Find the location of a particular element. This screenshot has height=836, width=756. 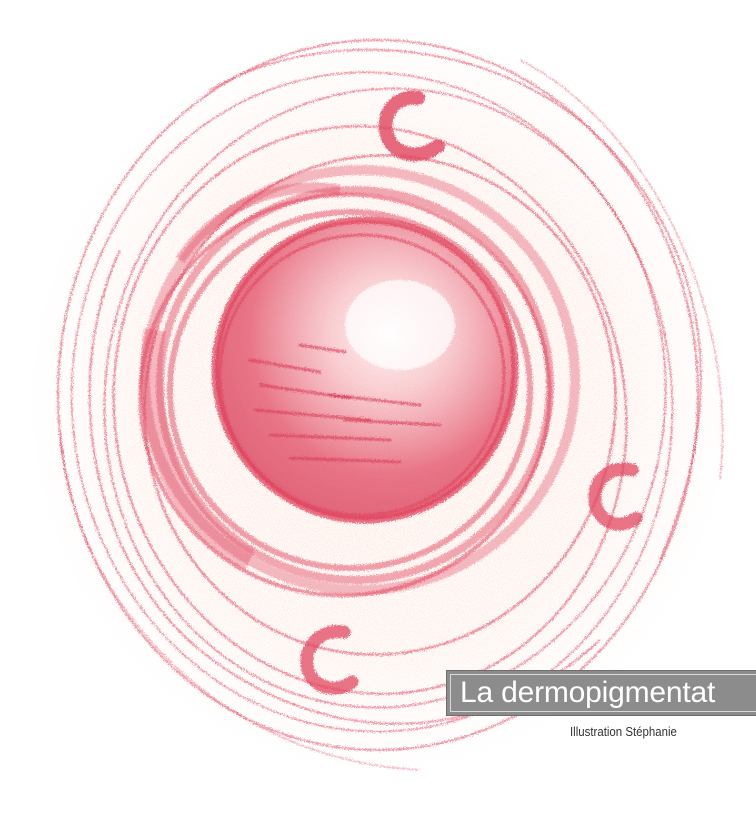

crescent-top is located at coordinates (411, 126).